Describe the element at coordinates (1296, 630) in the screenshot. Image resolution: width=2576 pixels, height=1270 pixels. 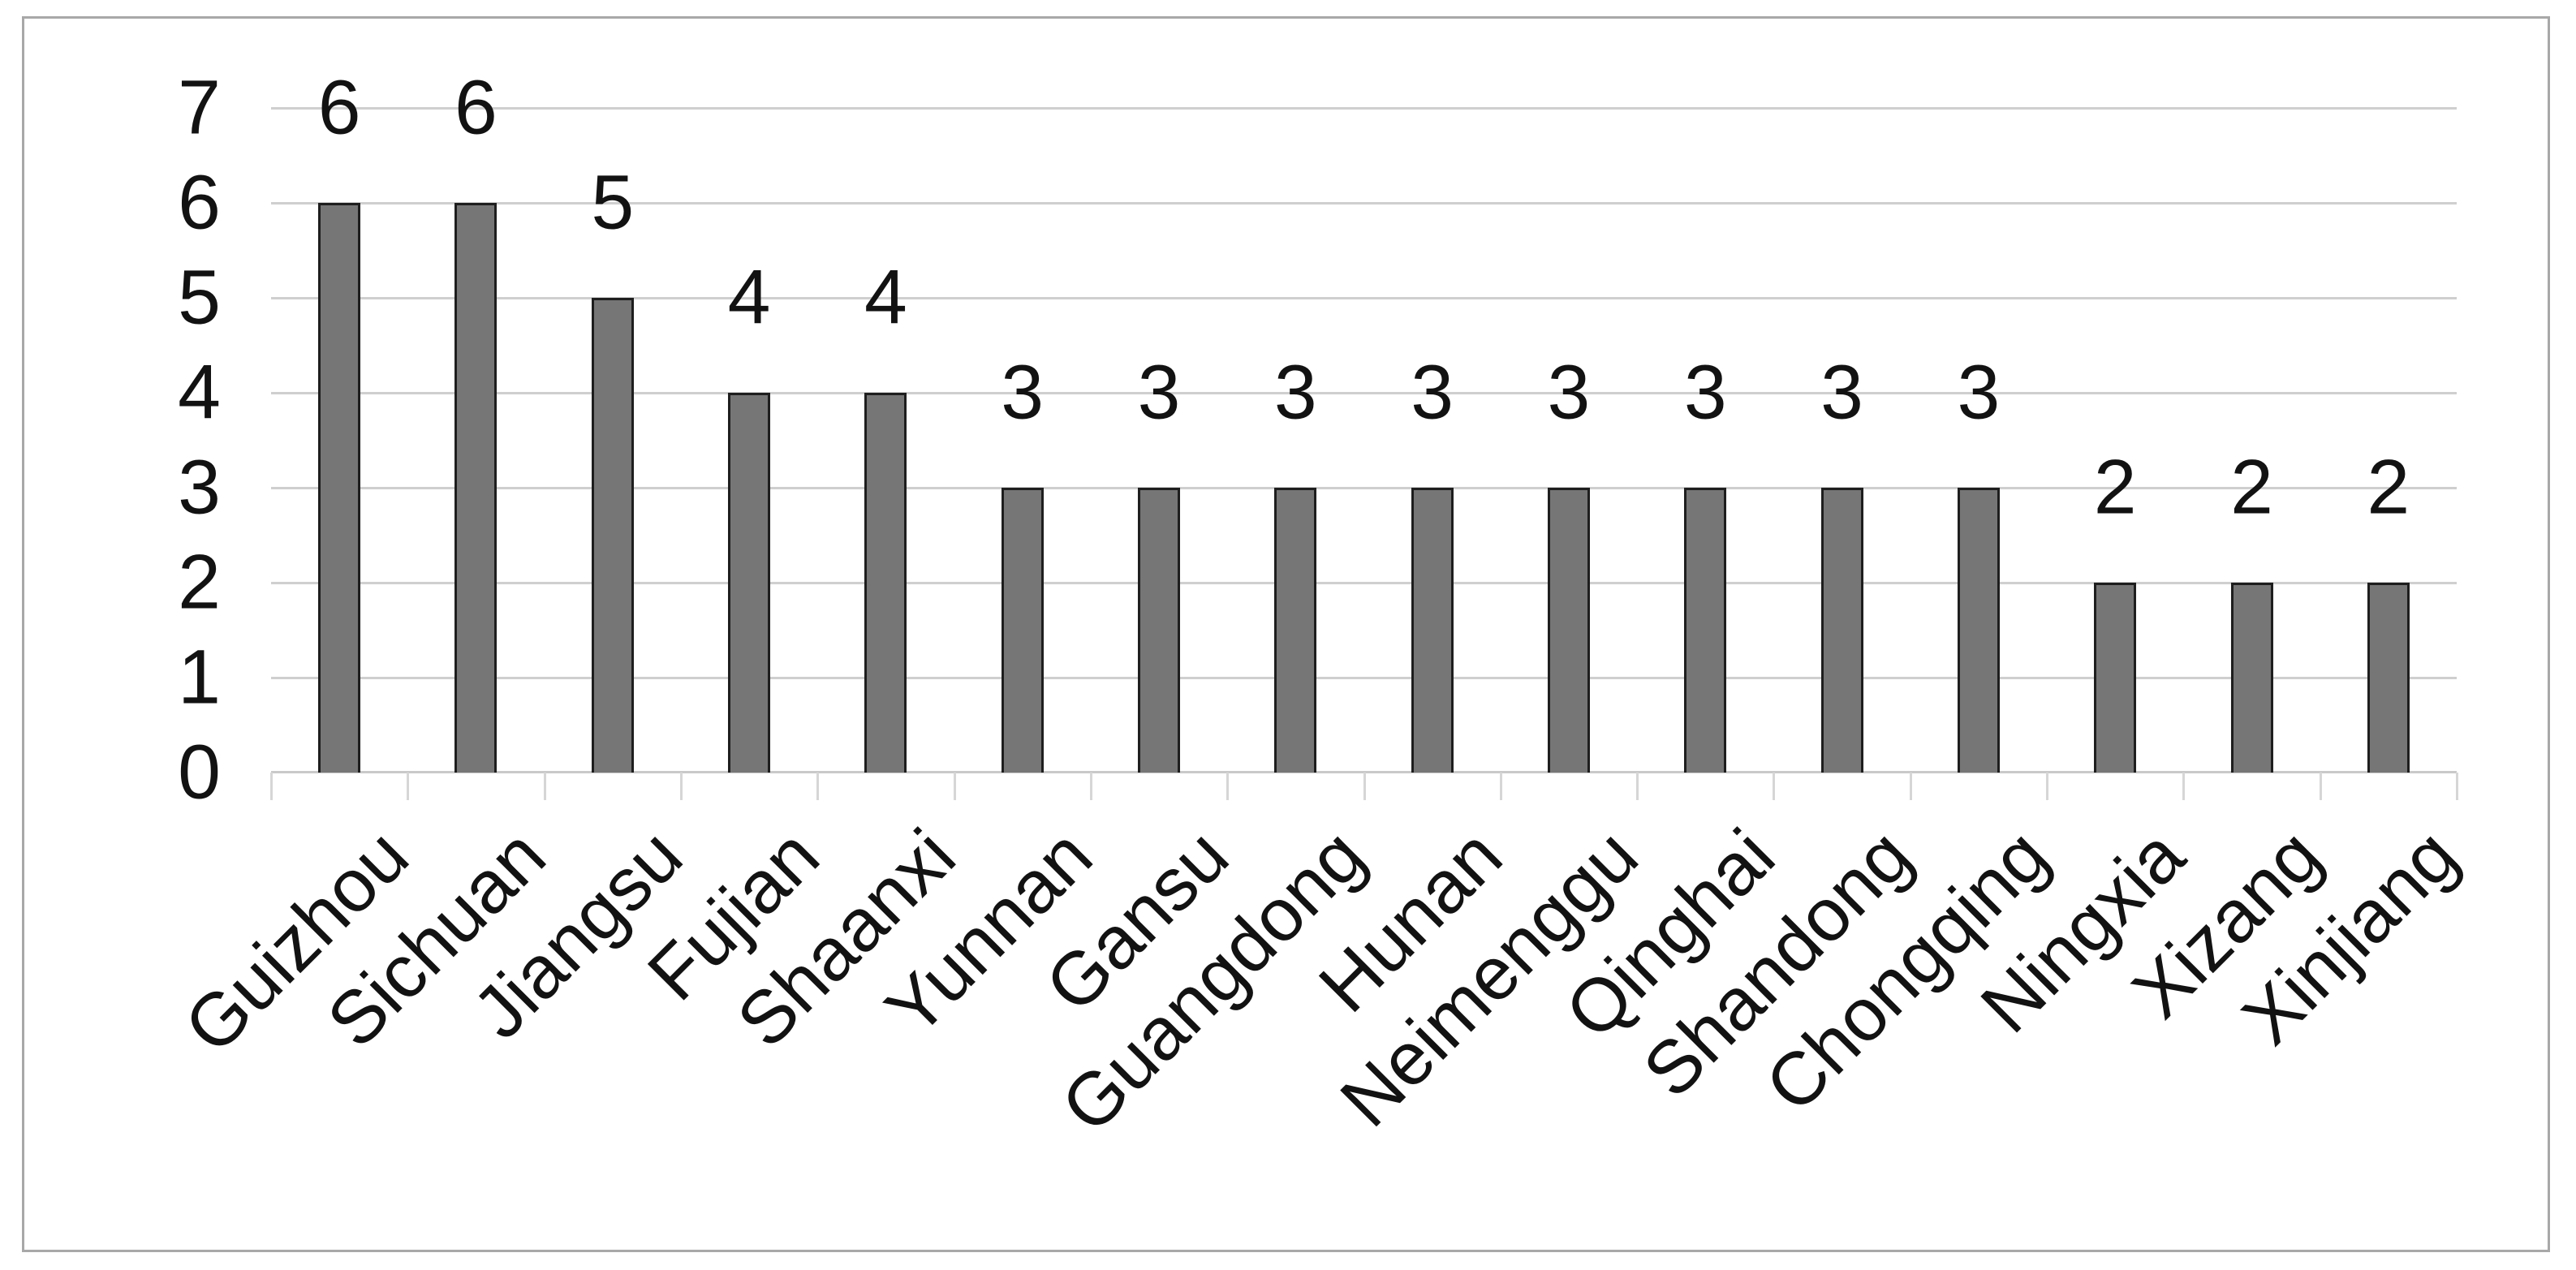
I see `bar-guangdong` at that location.